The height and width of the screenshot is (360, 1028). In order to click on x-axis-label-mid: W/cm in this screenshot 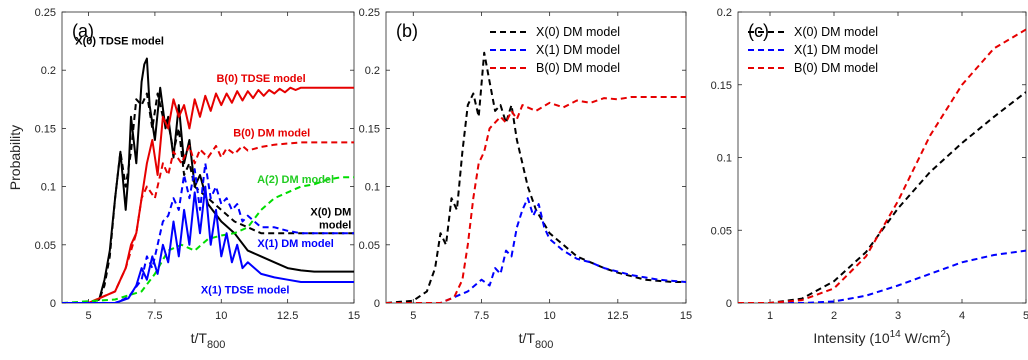, I will do `click(921, 338)`.